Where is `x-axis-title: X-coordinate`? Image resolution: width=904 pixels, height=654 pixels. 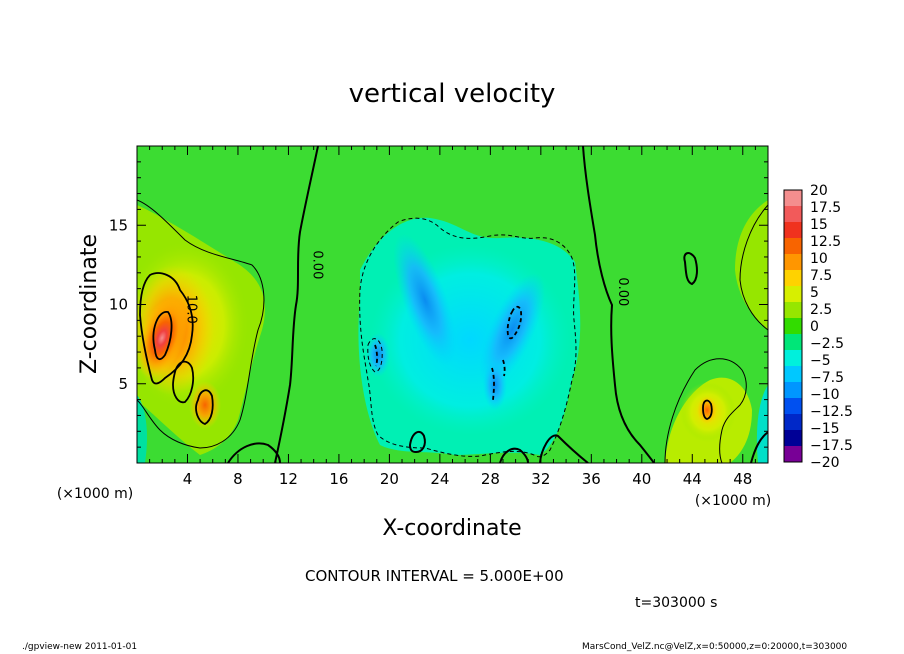 x-axis-title: X-coordinate is located at coordinates (451, 528).